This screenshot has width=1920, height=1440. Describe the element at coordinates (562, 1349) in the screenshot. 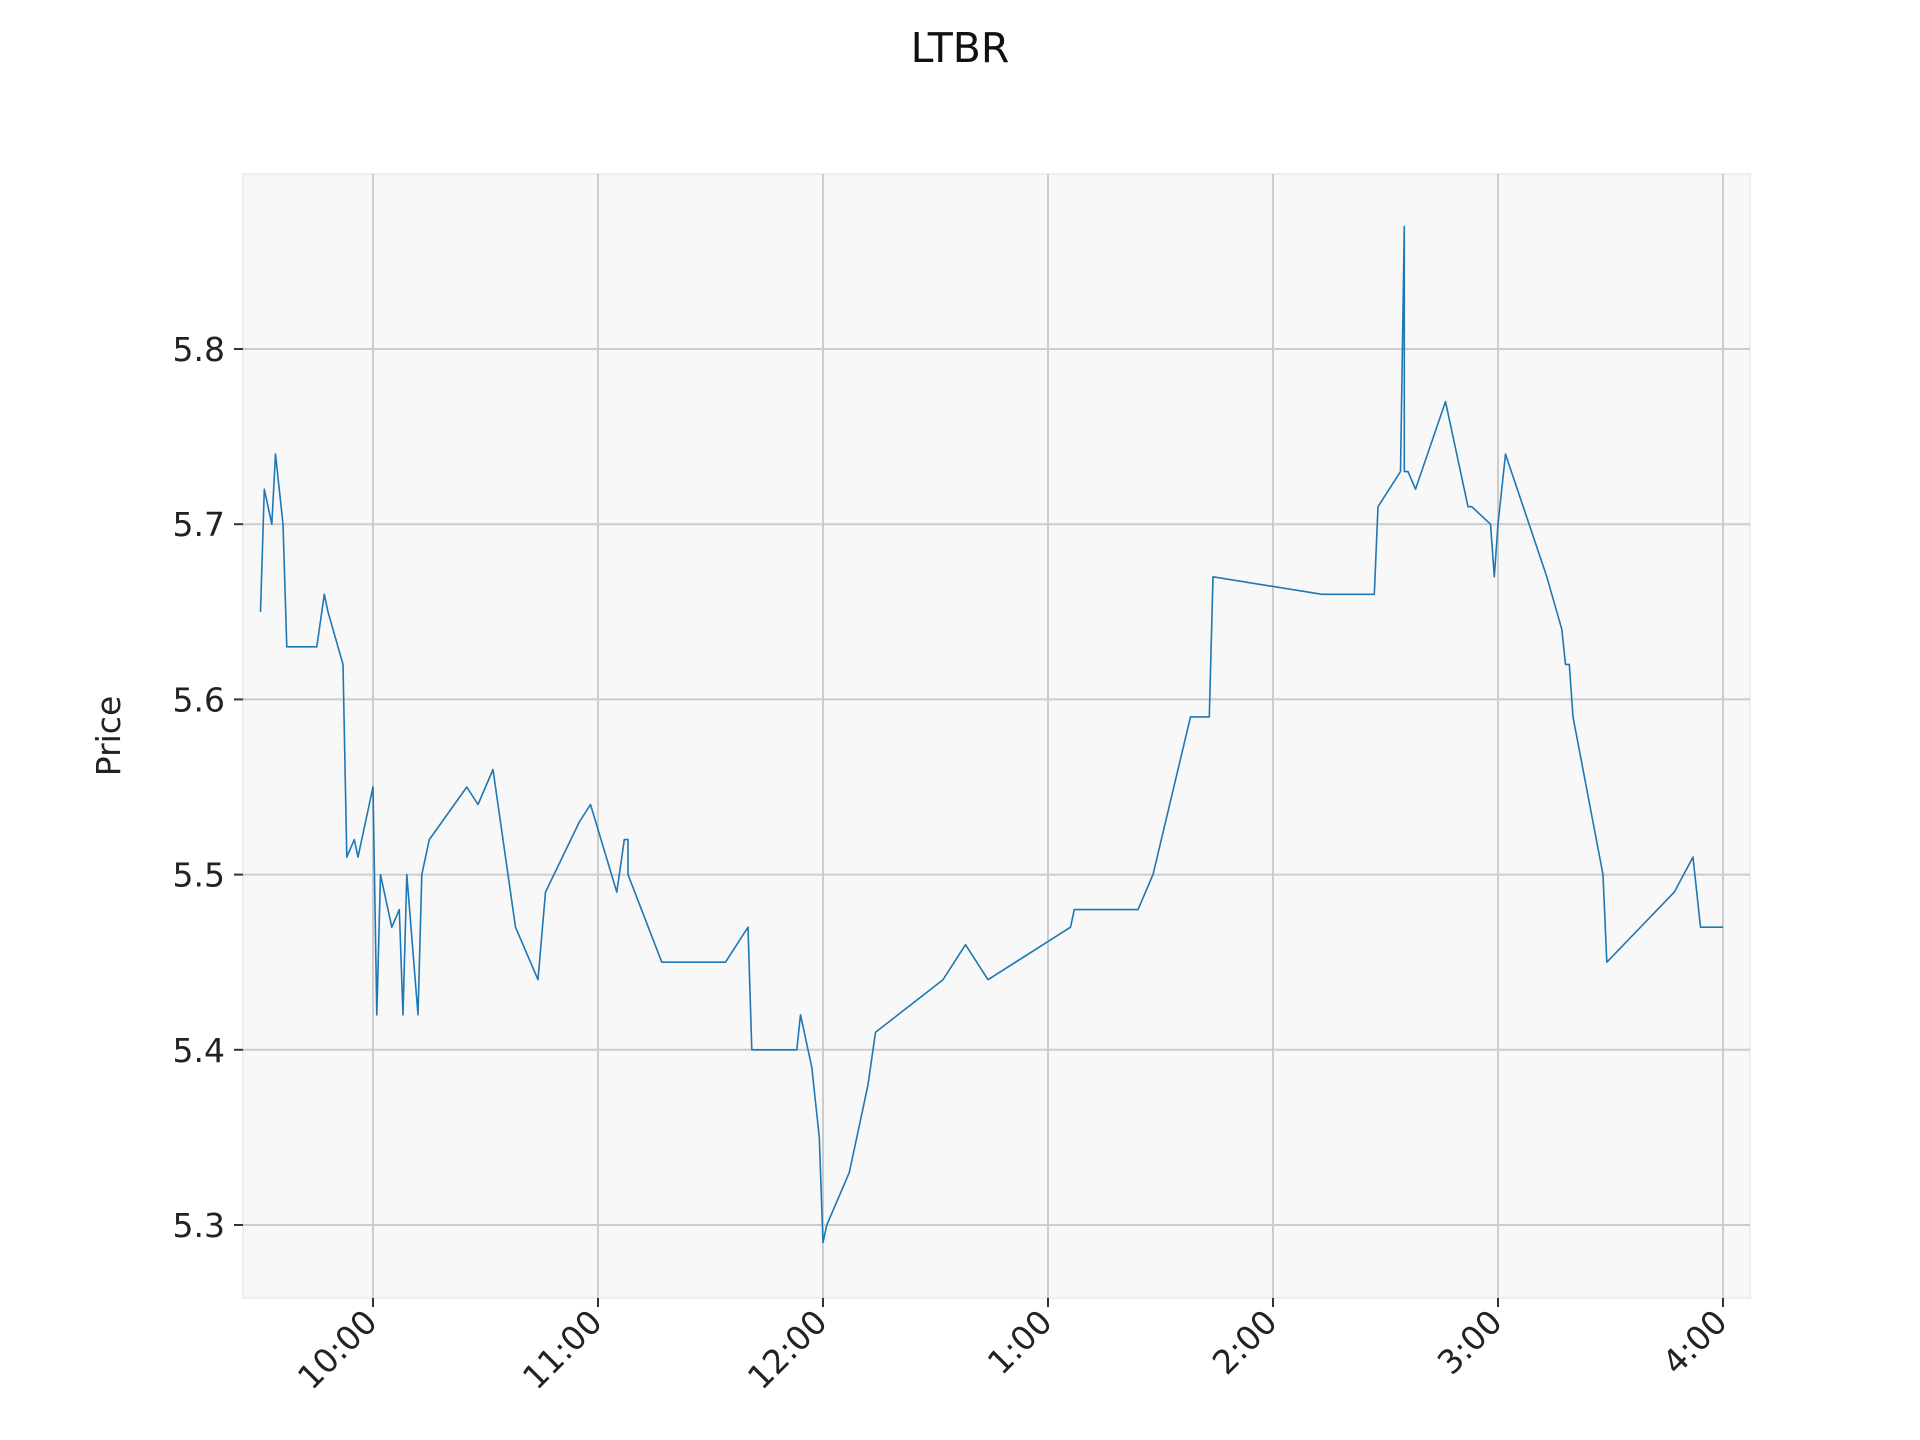

I see `x-tick-label: 11:00` at that location.